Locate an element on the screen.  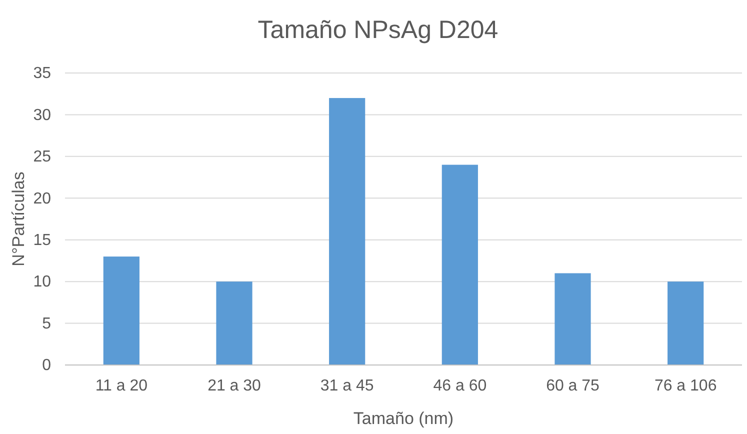
y-tick-label: 25 is located at coordinates (42, 157).